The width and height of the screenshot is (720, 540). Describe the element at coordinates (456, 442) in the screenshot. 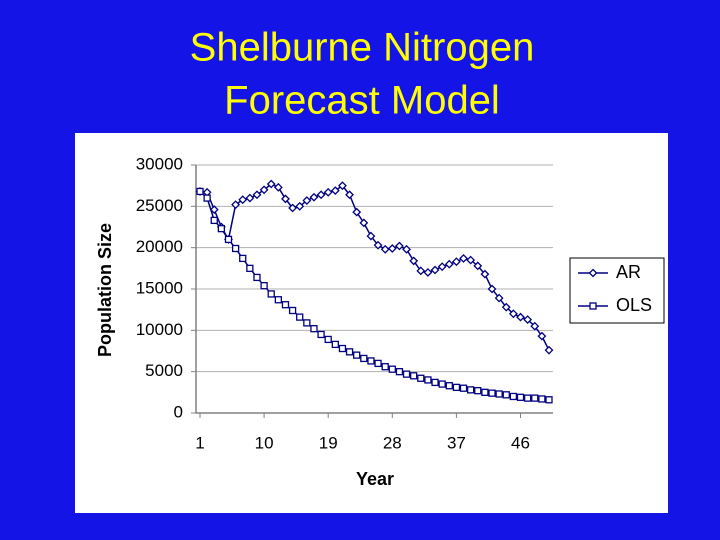

I see `x-tick-label: 37` at that location.